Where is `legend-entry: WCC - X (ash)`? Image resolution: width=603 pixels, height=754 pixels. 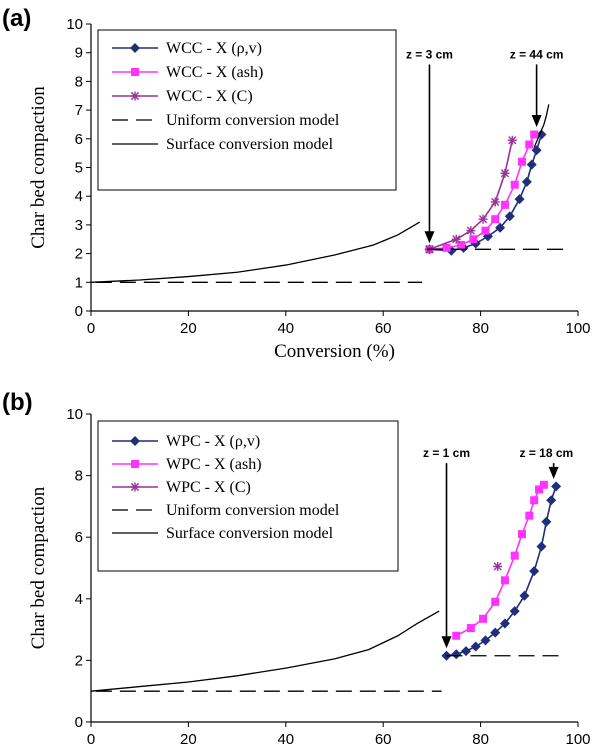
legend-entry: WCC - X (ash) is located at coordinates (187, 72).